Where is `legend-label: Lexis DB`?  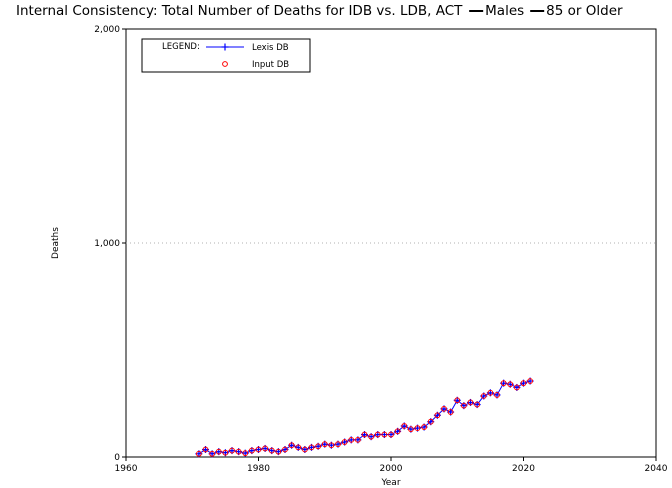
legend-label: Lexis DB is located at coordinates (270, 48).